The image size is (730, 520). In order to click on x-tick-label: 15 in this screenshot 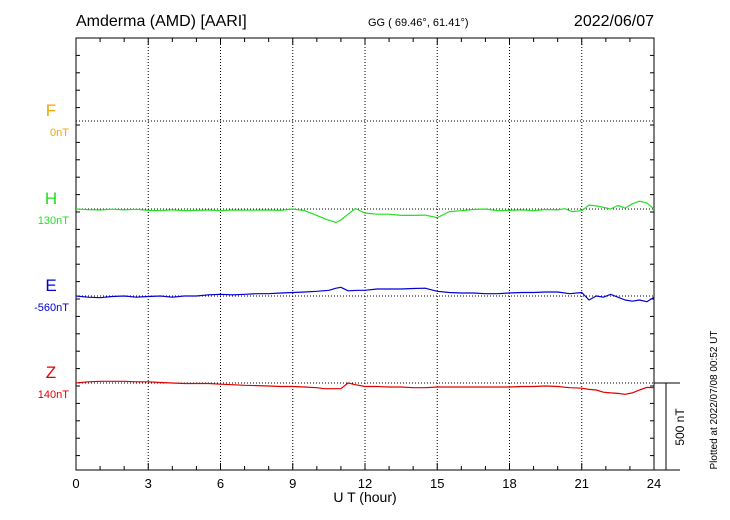, I will do `click(437, 483)`.